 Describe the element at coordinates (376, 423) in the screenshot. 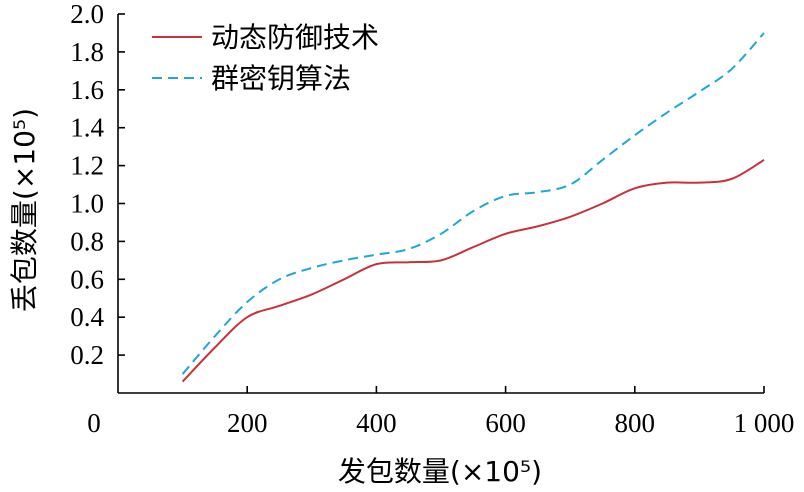

I see `x-tick-label: 400` at that location.